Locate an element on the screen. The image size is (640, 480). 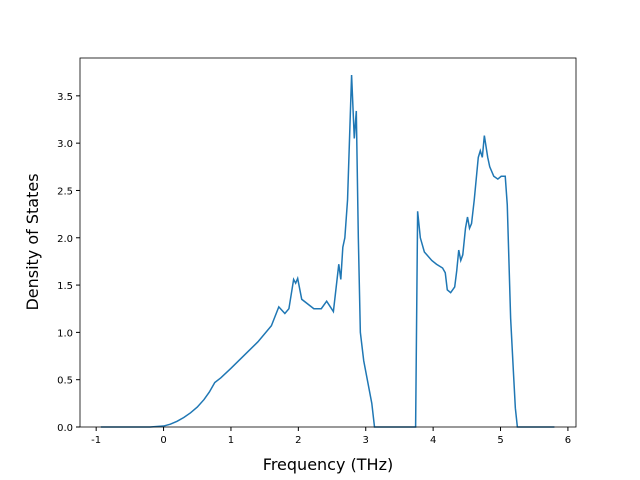
x-tick-label: 2 is located at coordinates (298, 440).